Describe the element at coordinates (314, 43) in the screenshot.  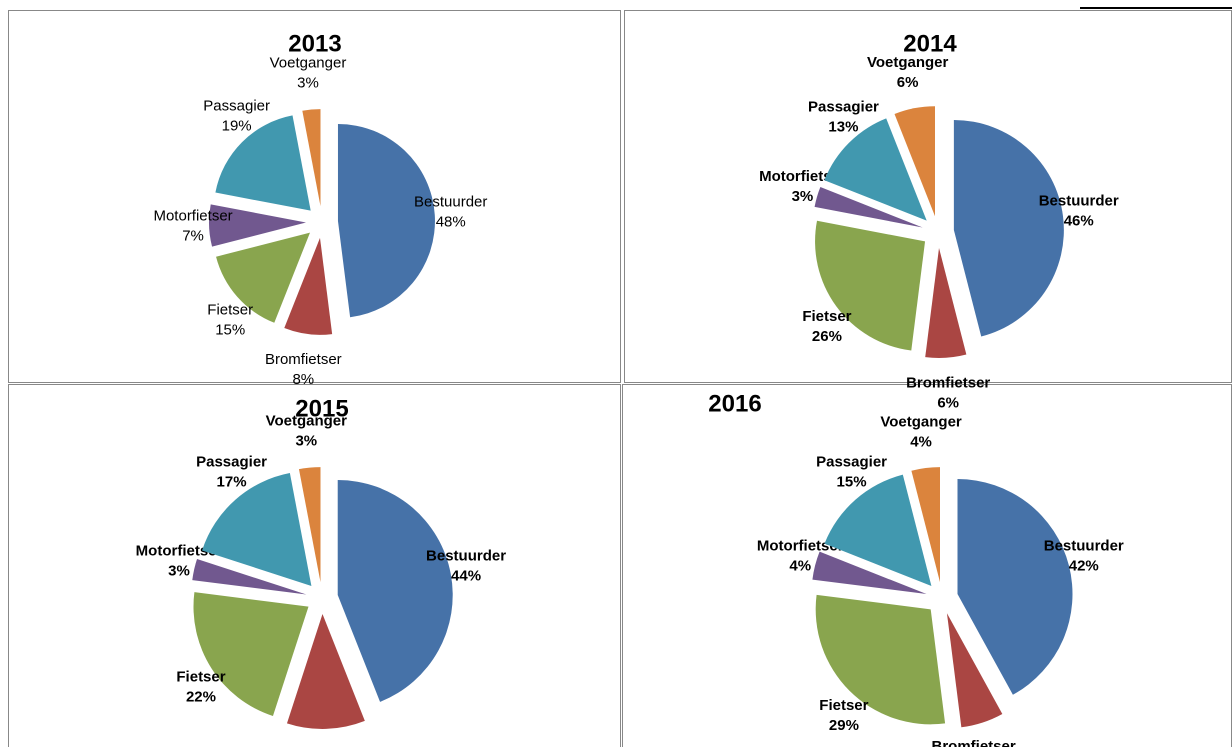
I see `chart-title: 2013` at that location.